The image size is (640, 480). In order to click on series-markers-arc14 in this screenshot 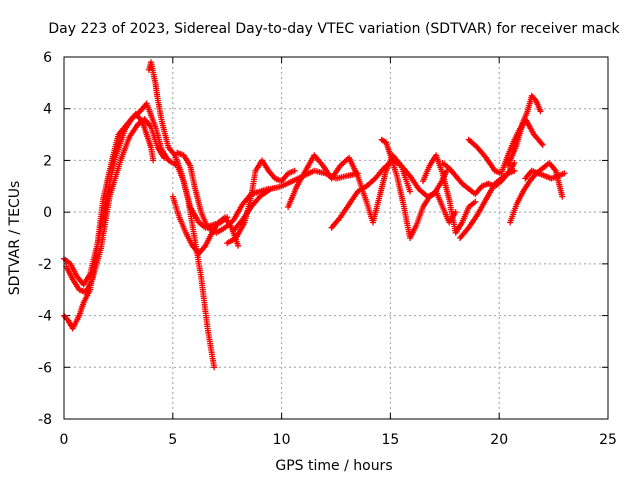, I will do `click(487, 204)`.